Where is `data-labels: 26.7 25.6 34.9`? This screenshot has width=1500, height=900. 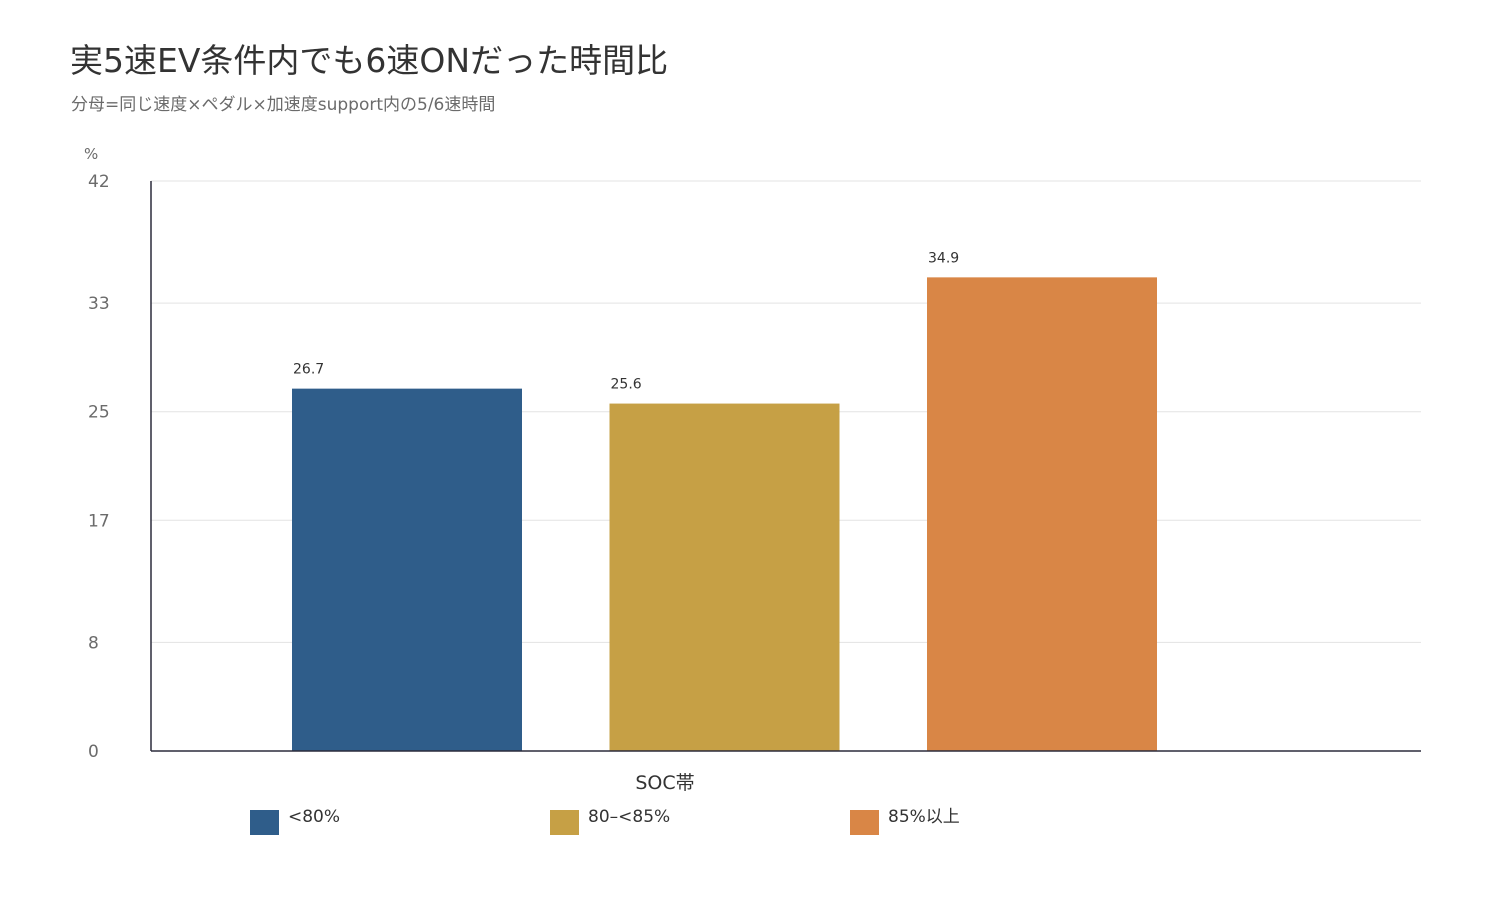 data-labels: 26.7 25.6 34.9 is located at coordinates (626, 321).